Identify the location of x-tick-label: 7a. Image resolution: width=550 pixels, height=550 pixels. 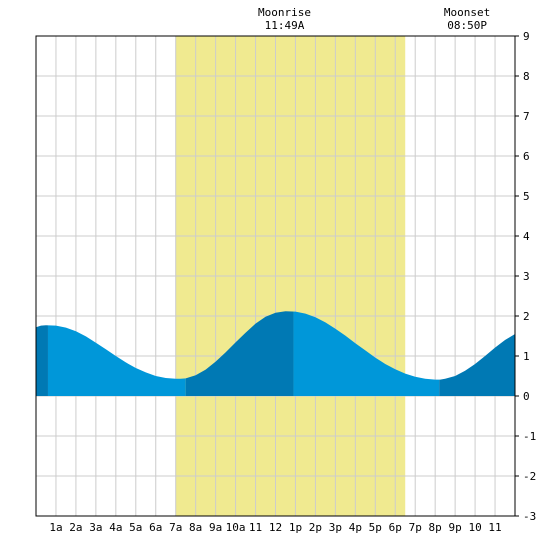
(175, 527).